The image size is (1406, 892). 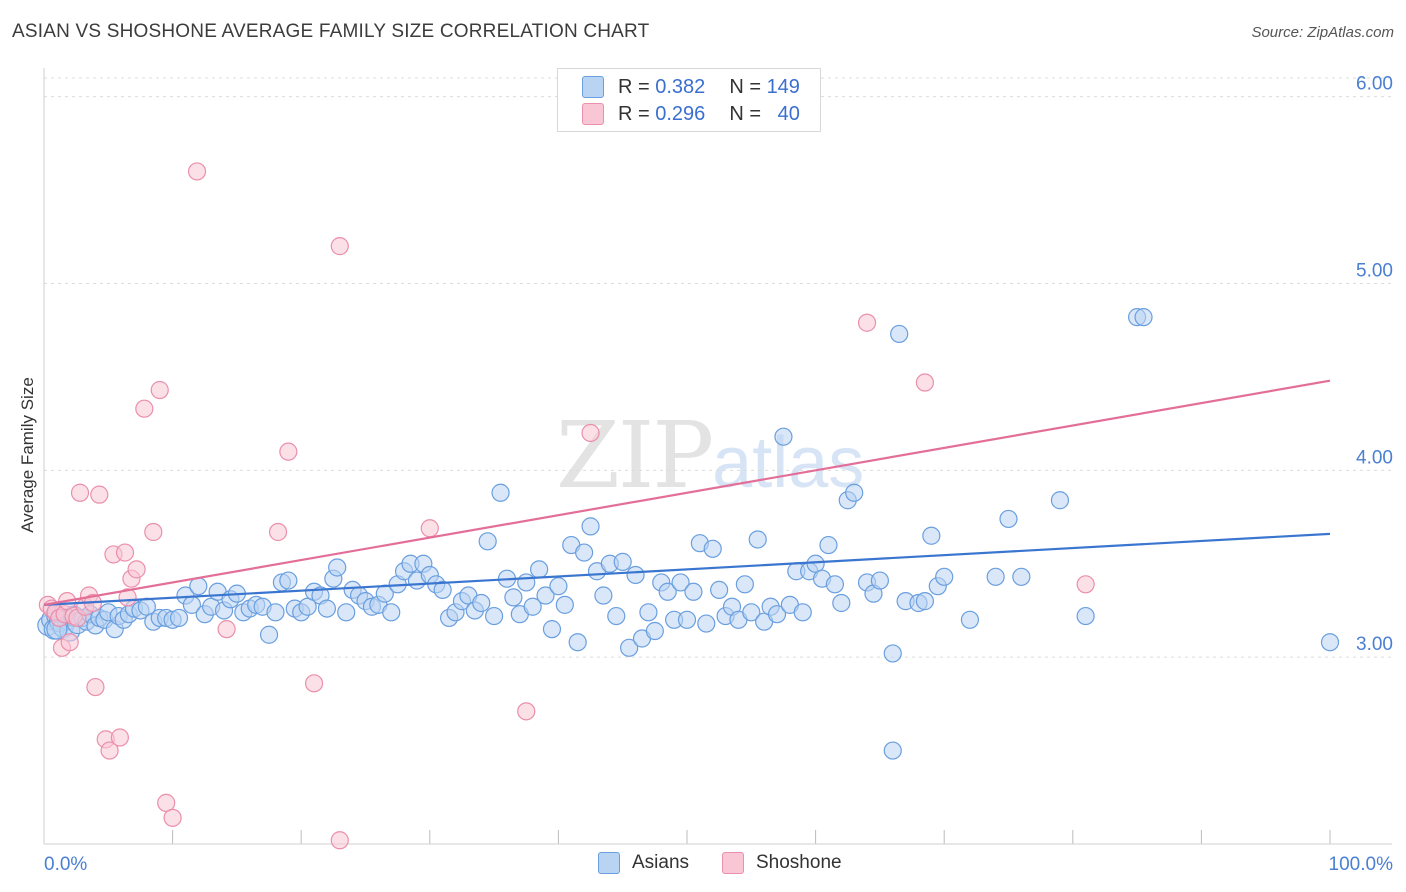 What do you see at coordinates (1374, 644) in the screenshot?
I see `y-tick-label: 3.00` at bounding box center [1374, 644].